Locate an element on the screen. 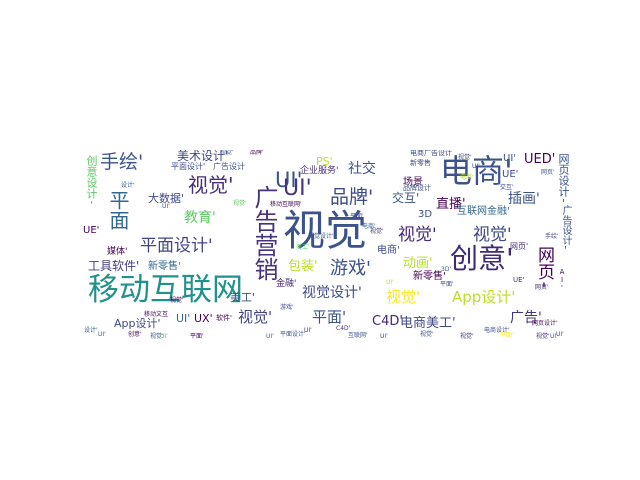 The height and width of the screenshot is (480, 640). word-cloud-word: 互联网' is located at coordinates (358, 335).